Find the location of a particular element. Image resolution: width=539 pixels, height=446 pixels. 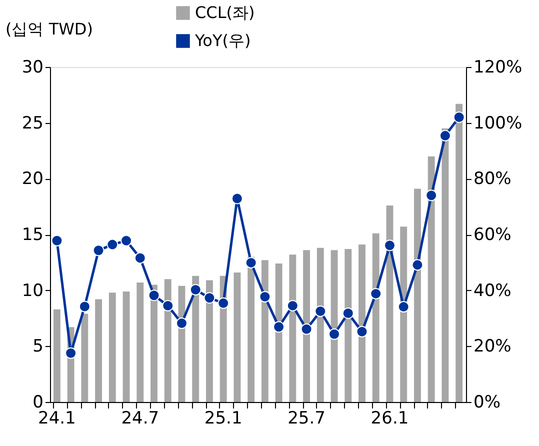

y2-tick-label: 120% is located at coordinates (498, 68).